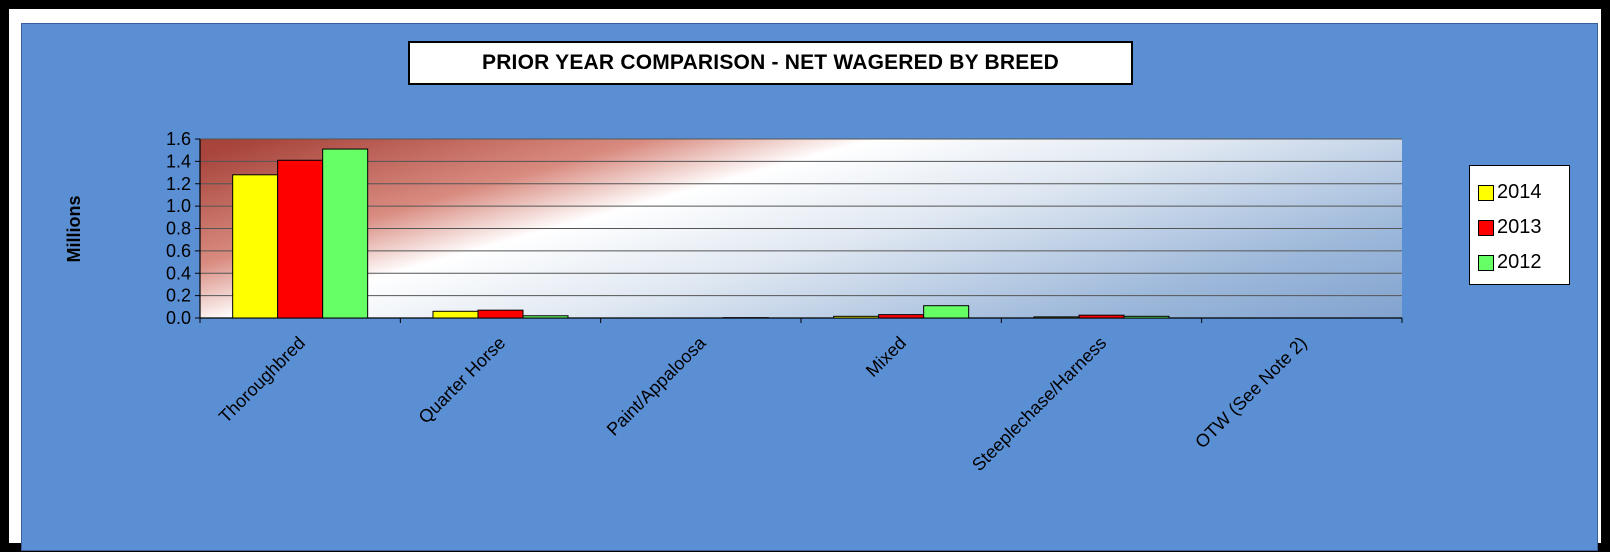 The height and width of the screenshot is (552, 1610). I want to click on legend-entry-2014: 2014, so click(1510, 192).